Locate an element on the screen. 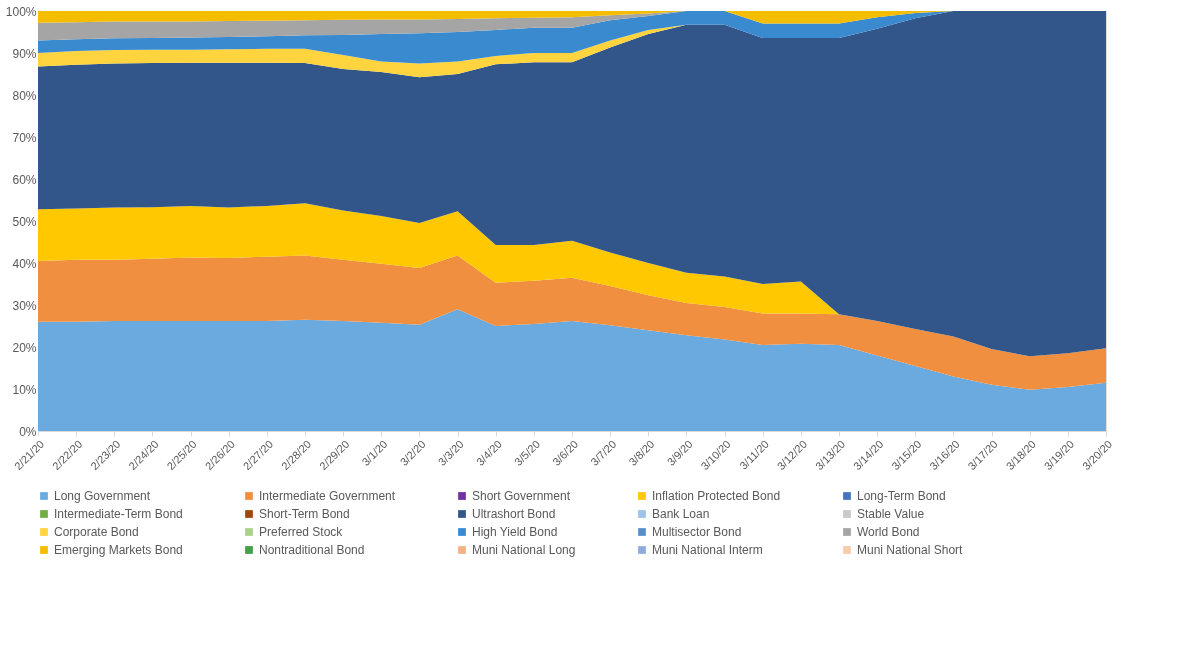 Image resolution: width=1177 pixels, height=672 pixels. legend-label: Nontraditional Bond is located at coordinates (312, 550).